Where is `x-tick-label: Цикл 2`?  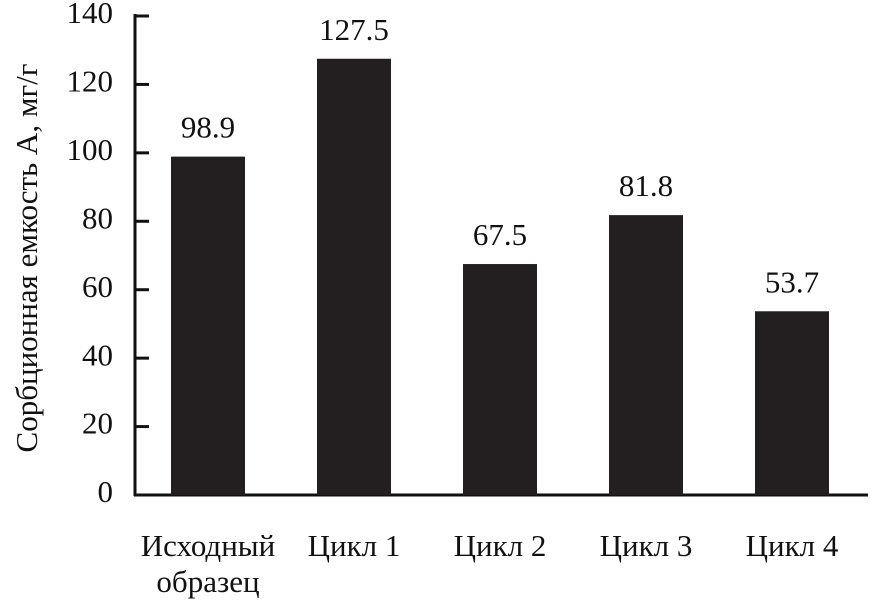 x-tick-label: Цикл 2 is located at coordinates (500, 545).